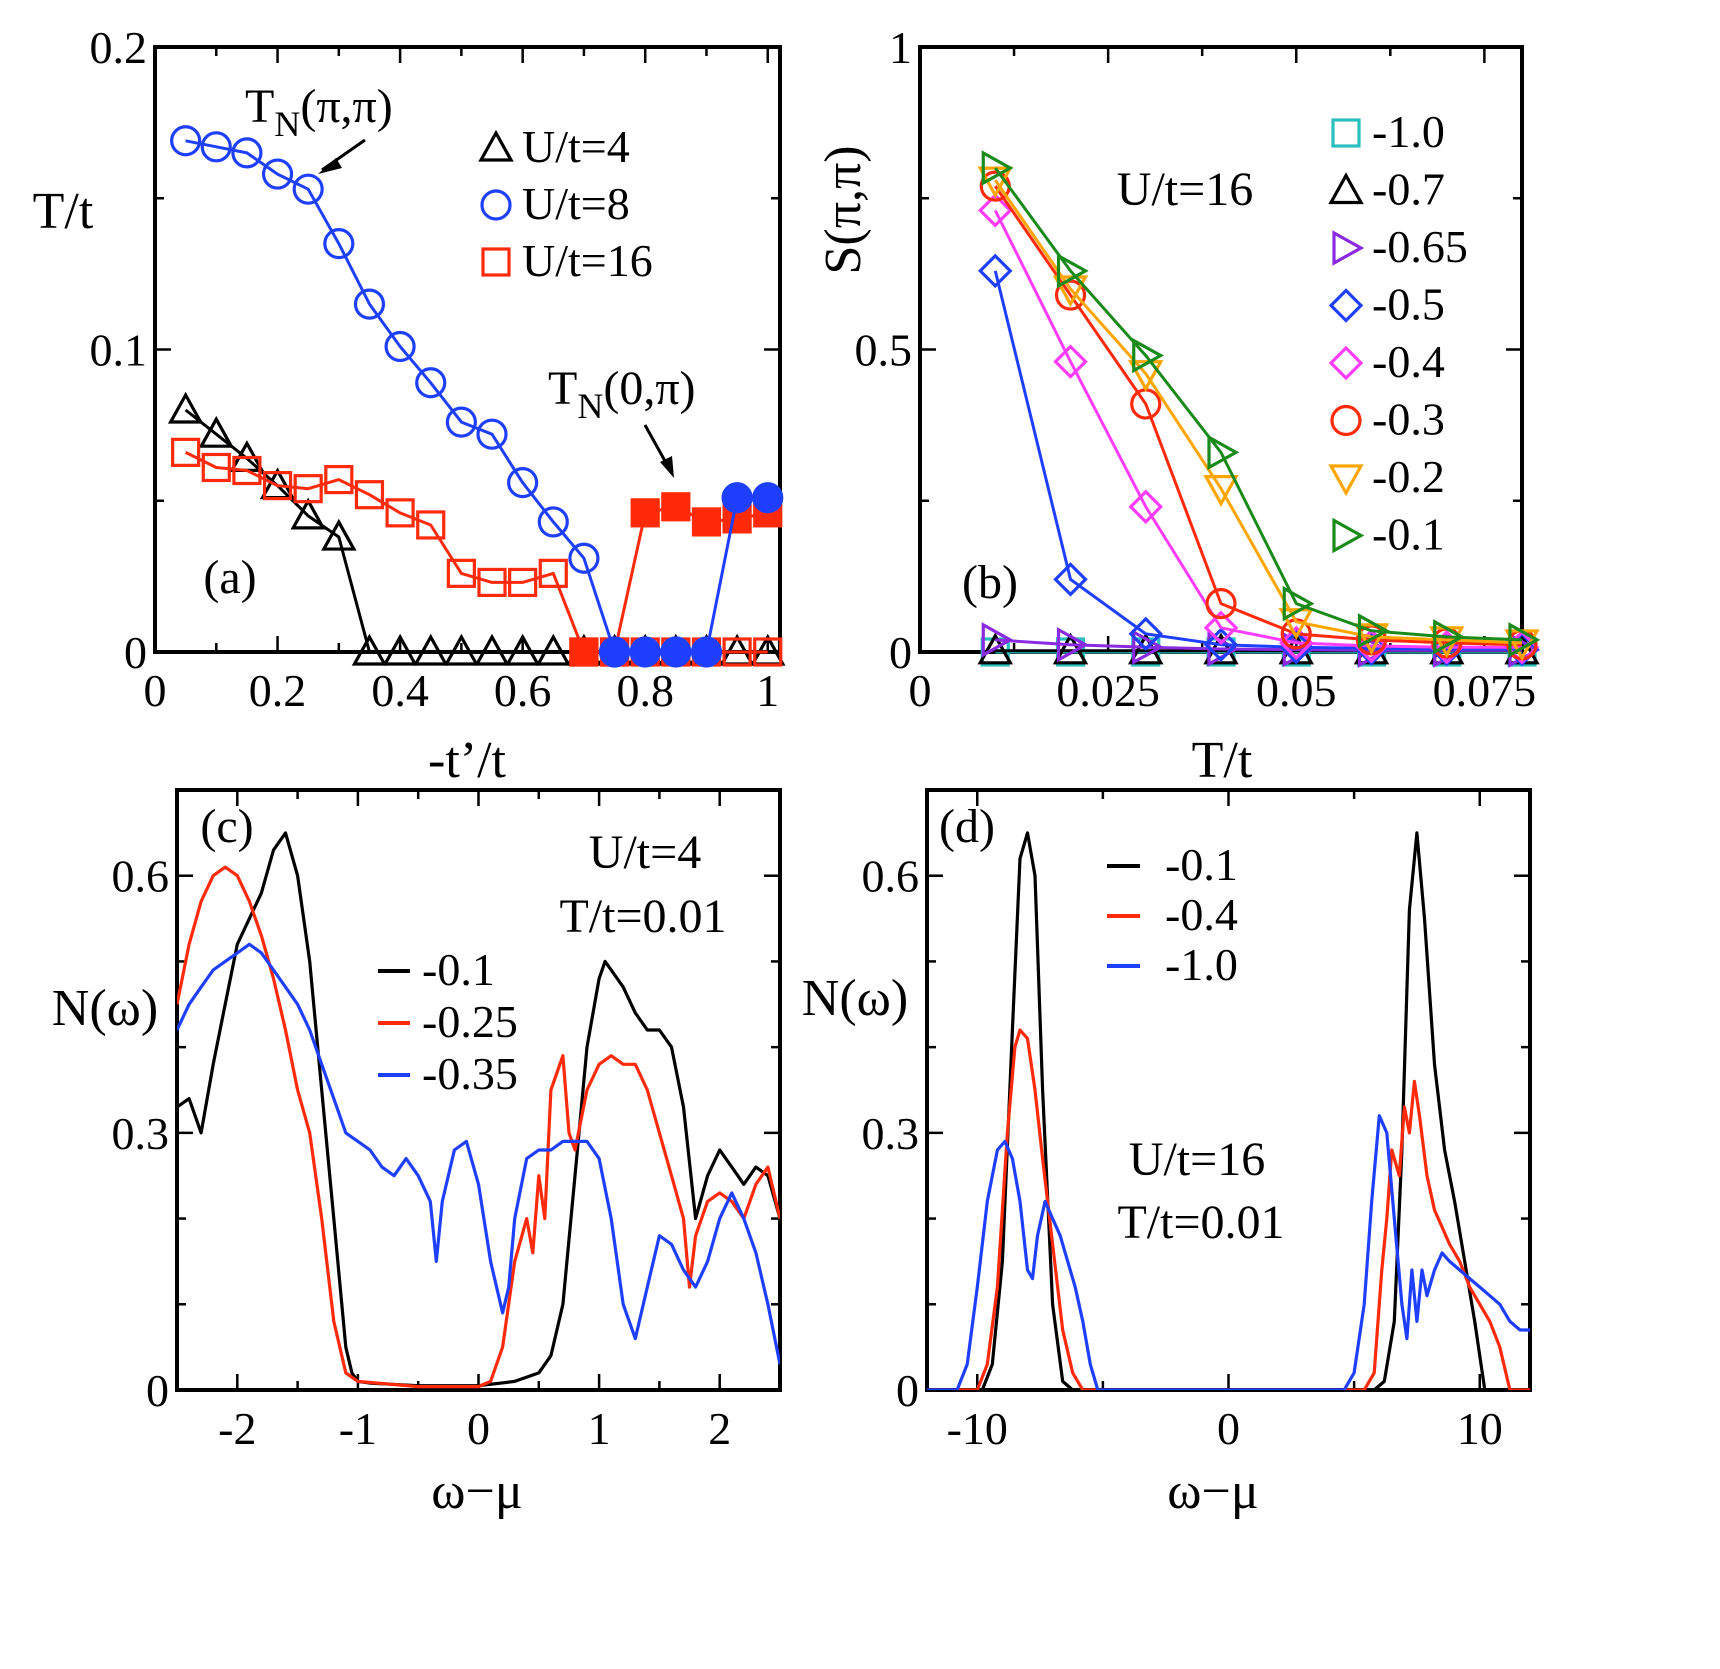 Image resolution: width=1720 pixels, height=1669 pixels. I want to click on legend-d: -0.1-0.4-1.0, so click(1172, 914).